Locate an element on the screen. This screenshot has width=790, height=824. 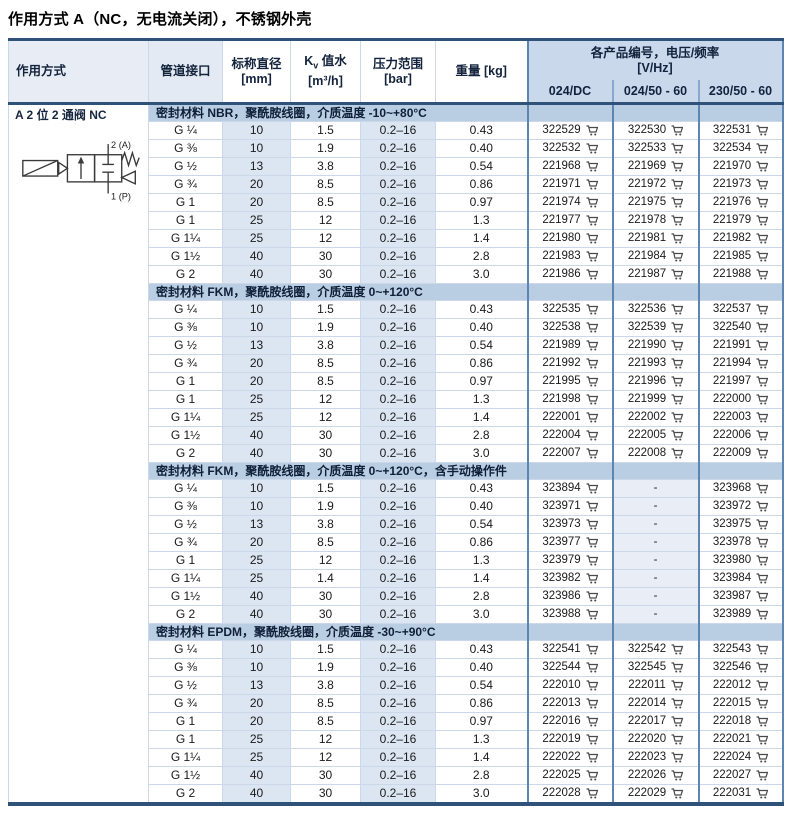
product-code-cell: 221997 is located at coordinates (740, 381).